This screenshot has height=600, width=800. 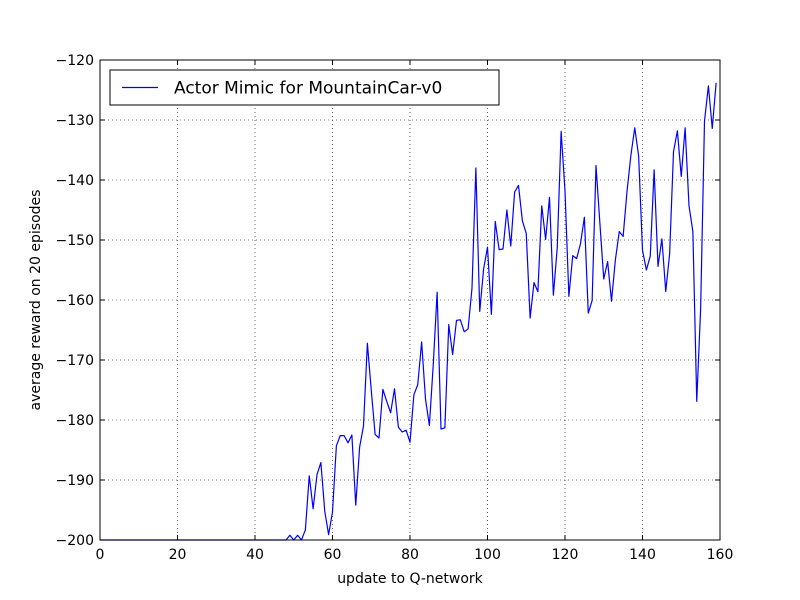 What do you see at coordinates (75, 361) in the screenshot?
I see `y-tick-label: −170` at bounding box center [75, 361].